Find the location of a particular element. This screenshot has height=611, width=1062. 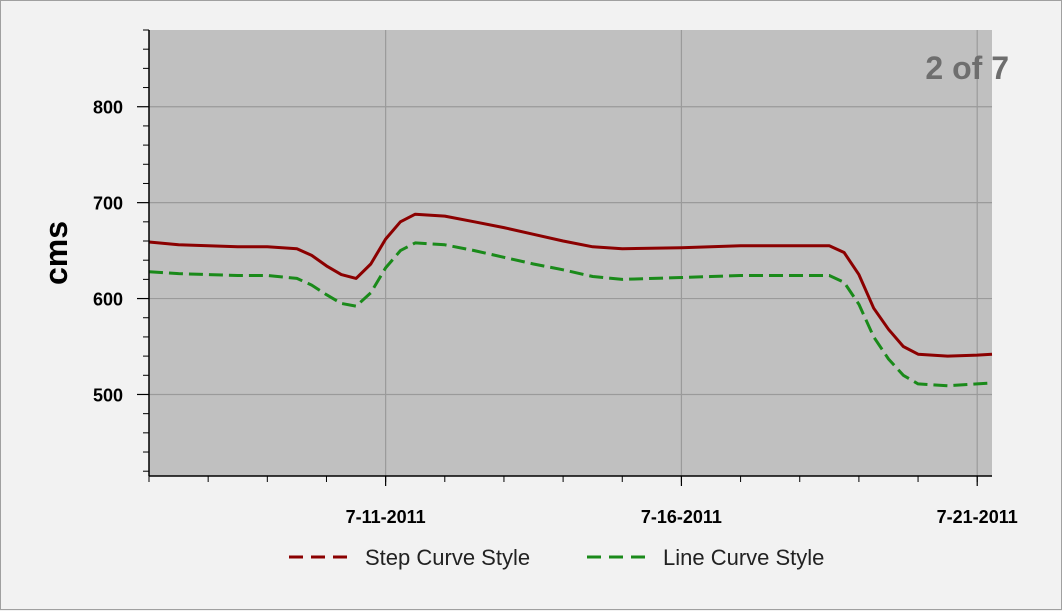

page-indicator: 2 of 7 is located at coordinates (967, 68).